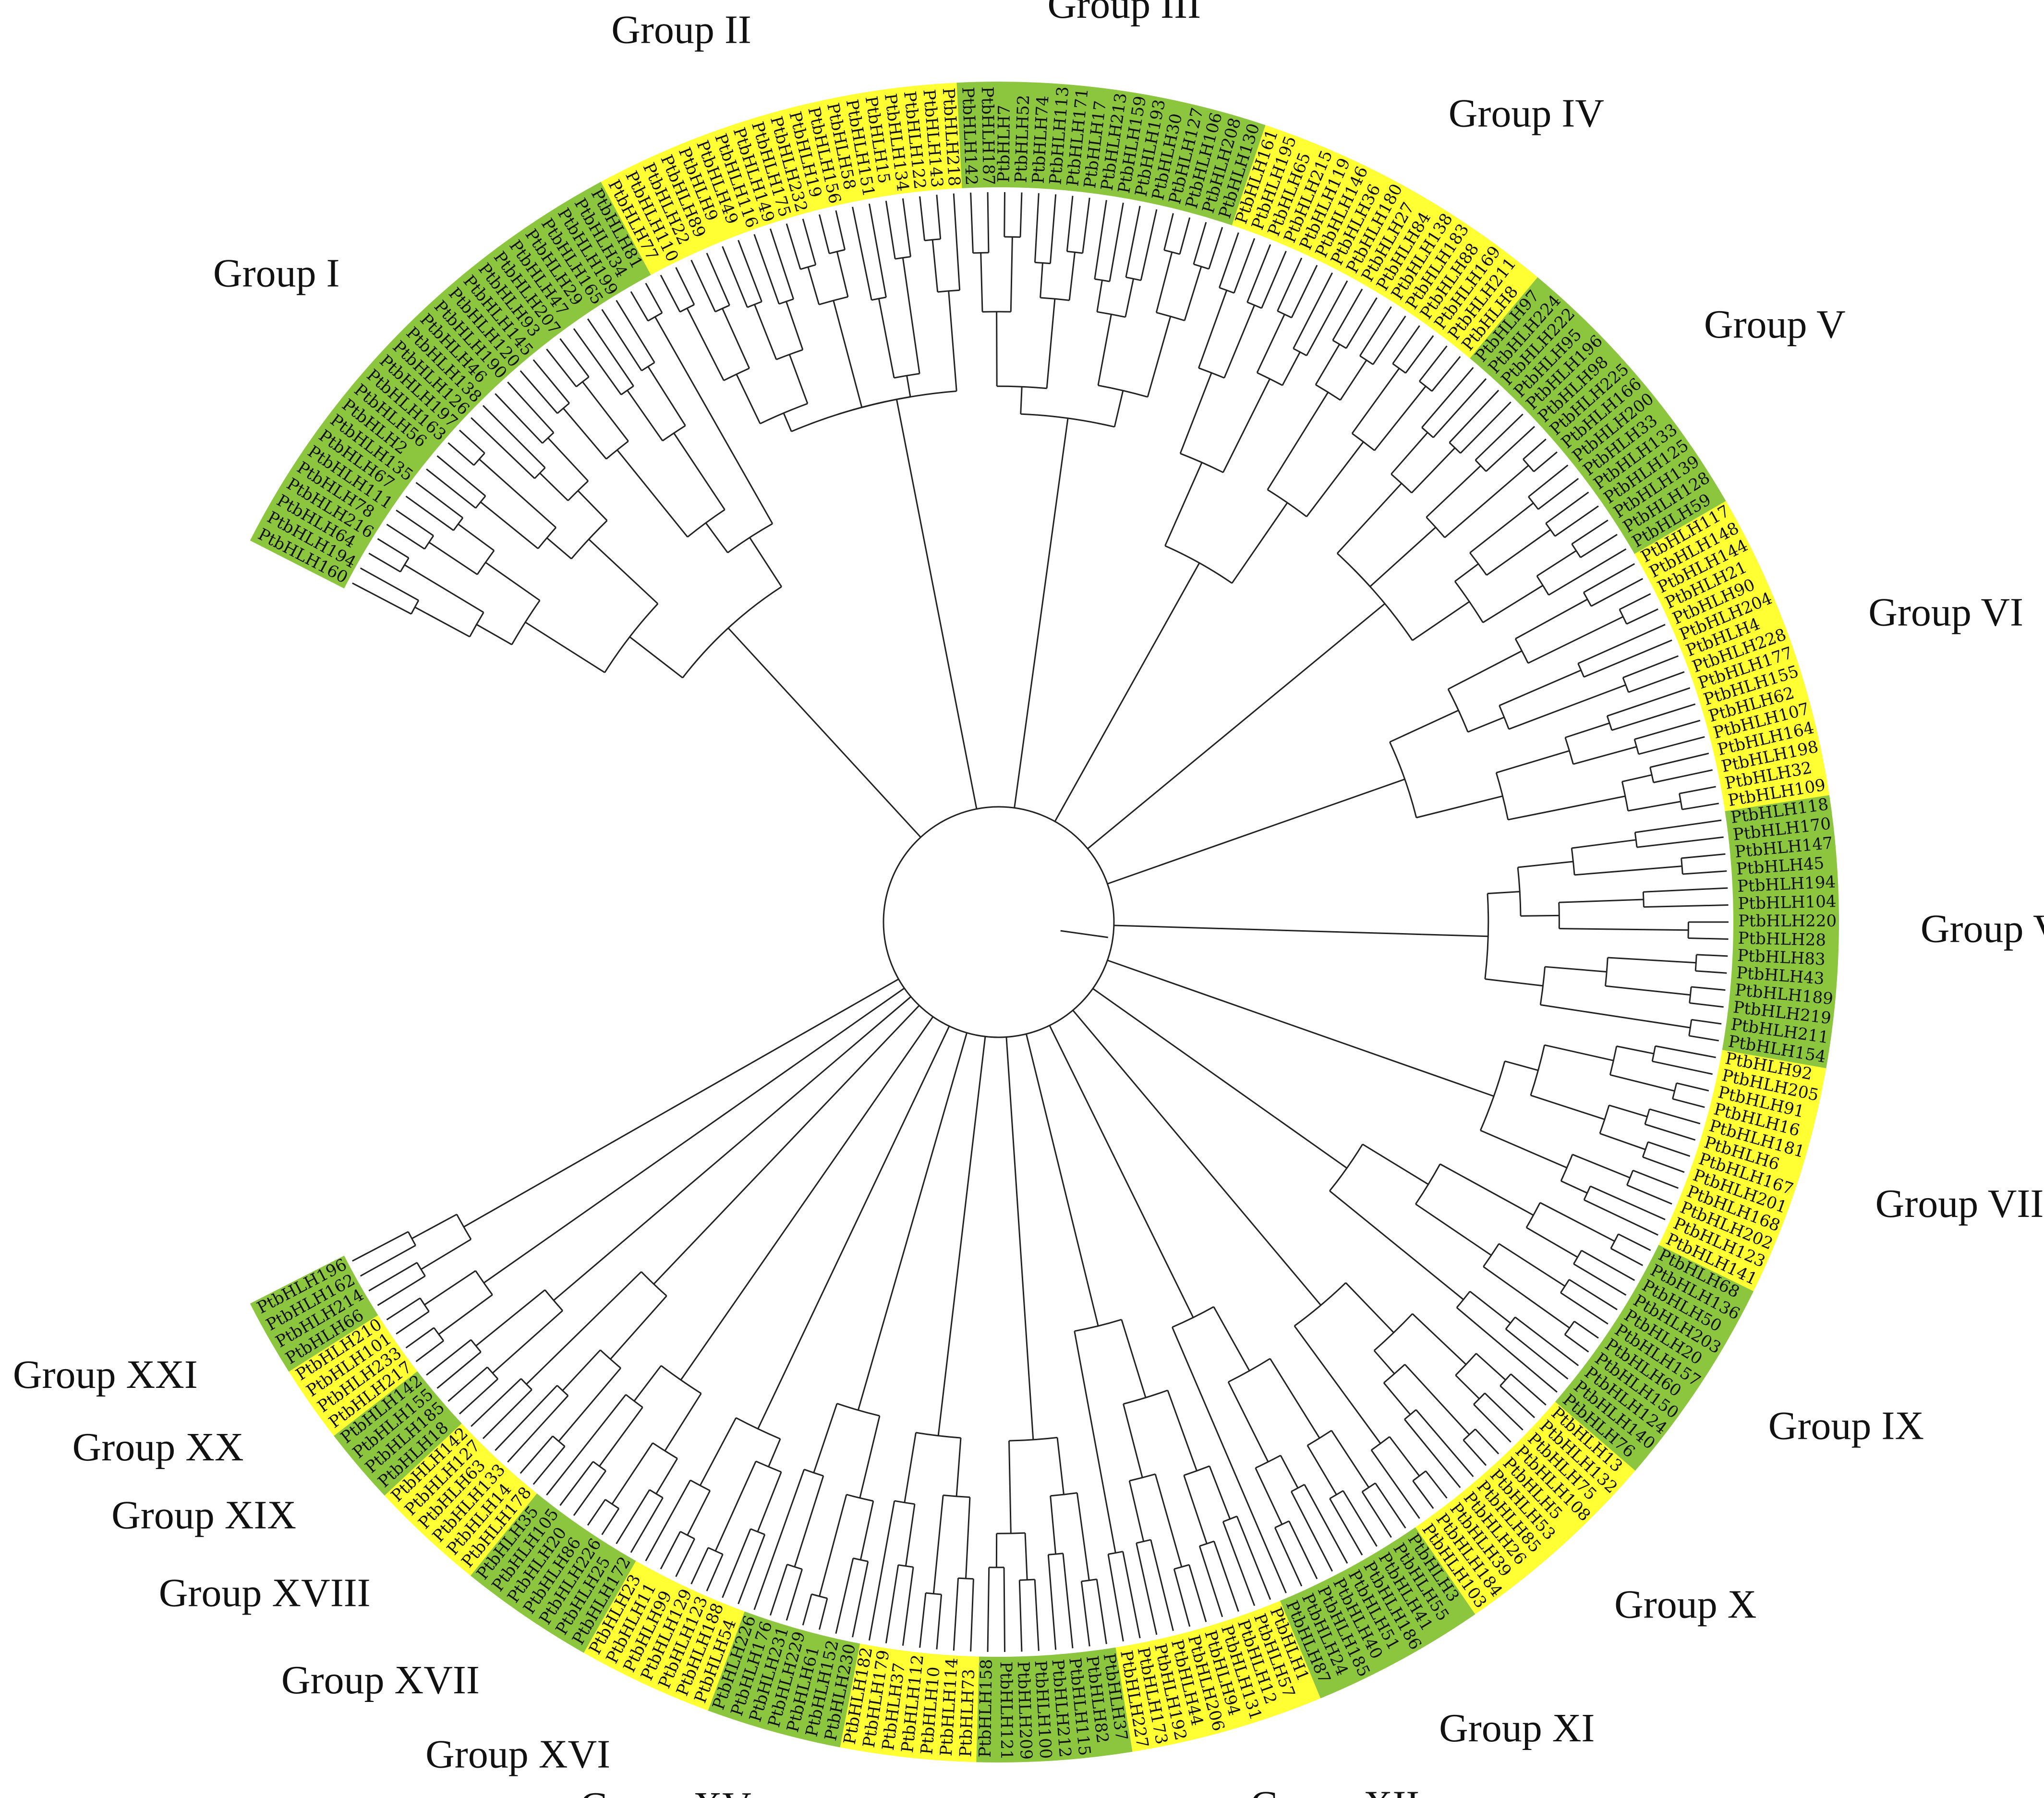 This screenshot has width=2044, height=1798. Describe the element at coordinates (1084, 934) in the screenshot. I see `inner-spur` at that location.